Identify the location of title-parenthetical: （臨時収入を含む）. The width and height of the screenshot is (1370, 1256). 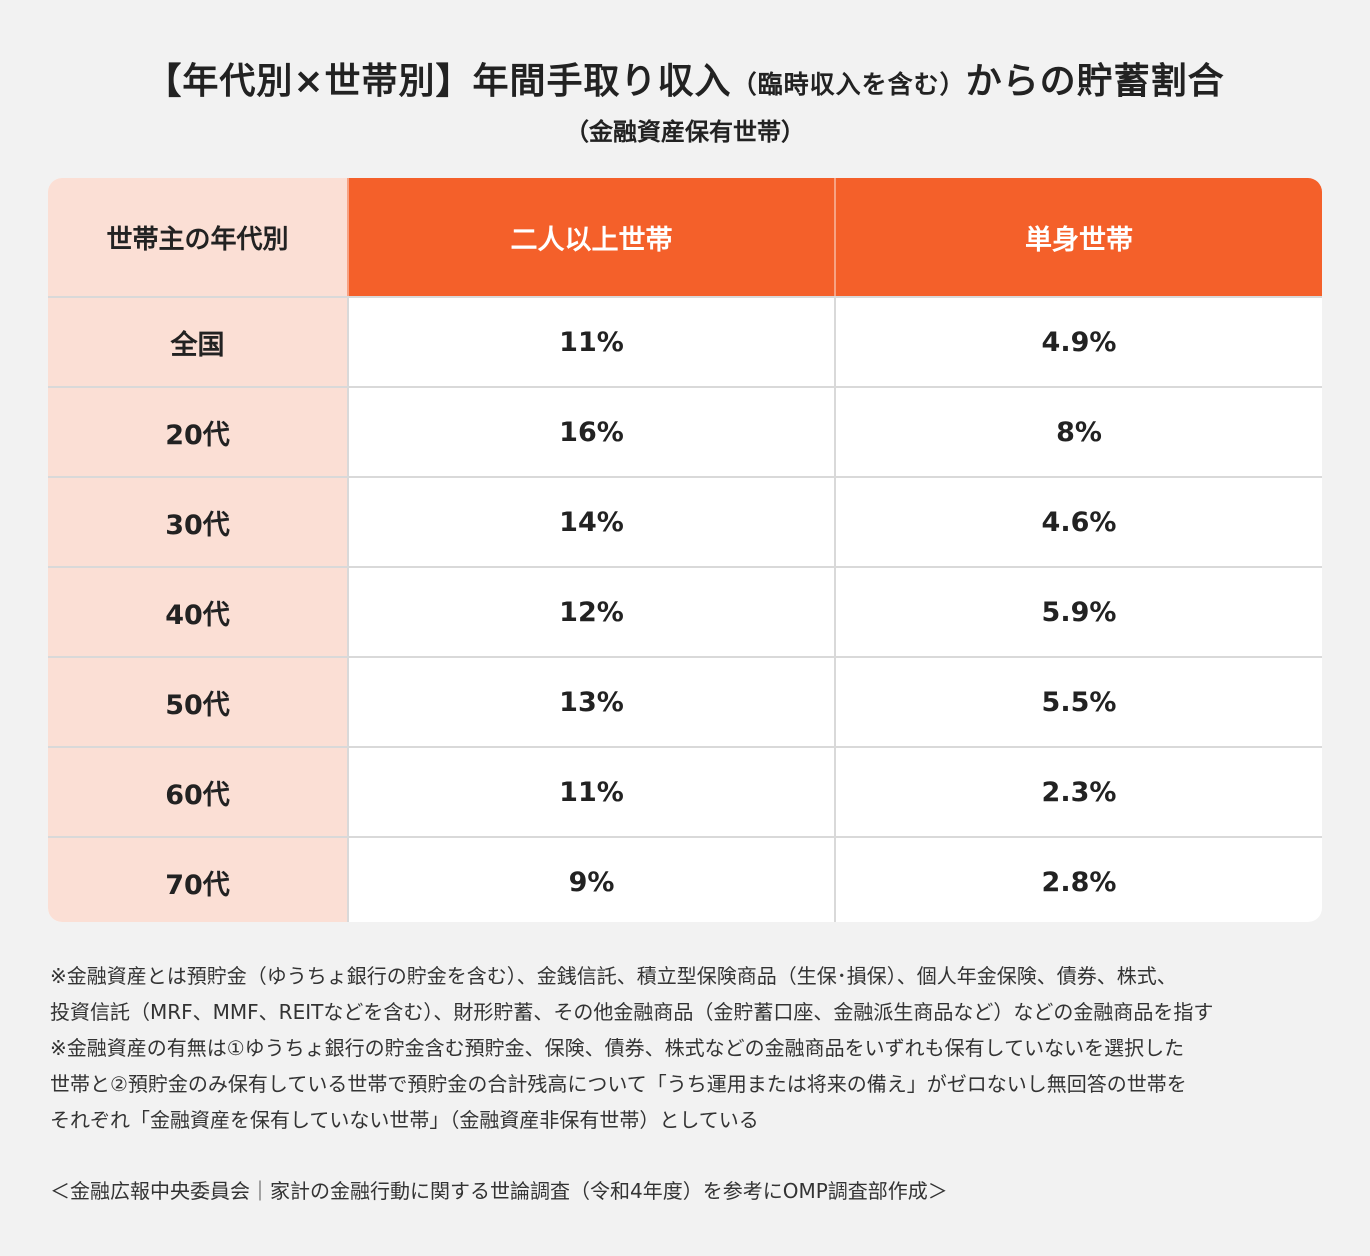
(848, 84).